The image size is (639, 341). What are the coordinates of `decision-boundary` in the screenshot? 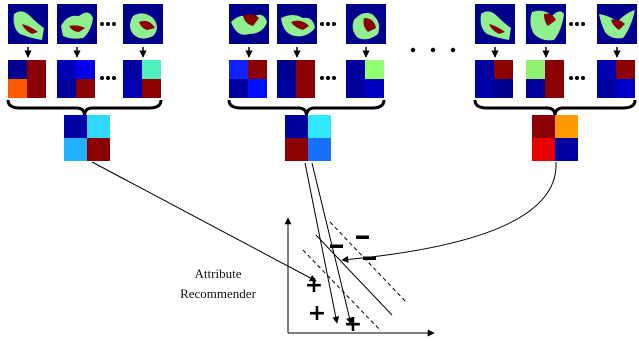 It's located at (354, 275).